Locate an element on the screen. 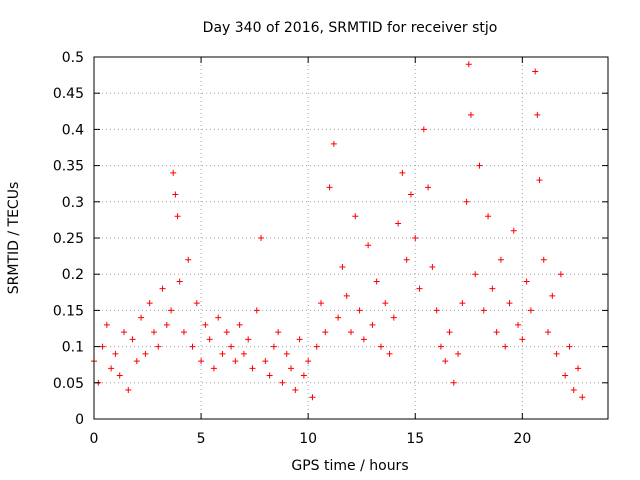 The height and width of the screenshot is (480, 640). y-axis-label: SRMTID / TECUs is located at coordinates (14, 238).